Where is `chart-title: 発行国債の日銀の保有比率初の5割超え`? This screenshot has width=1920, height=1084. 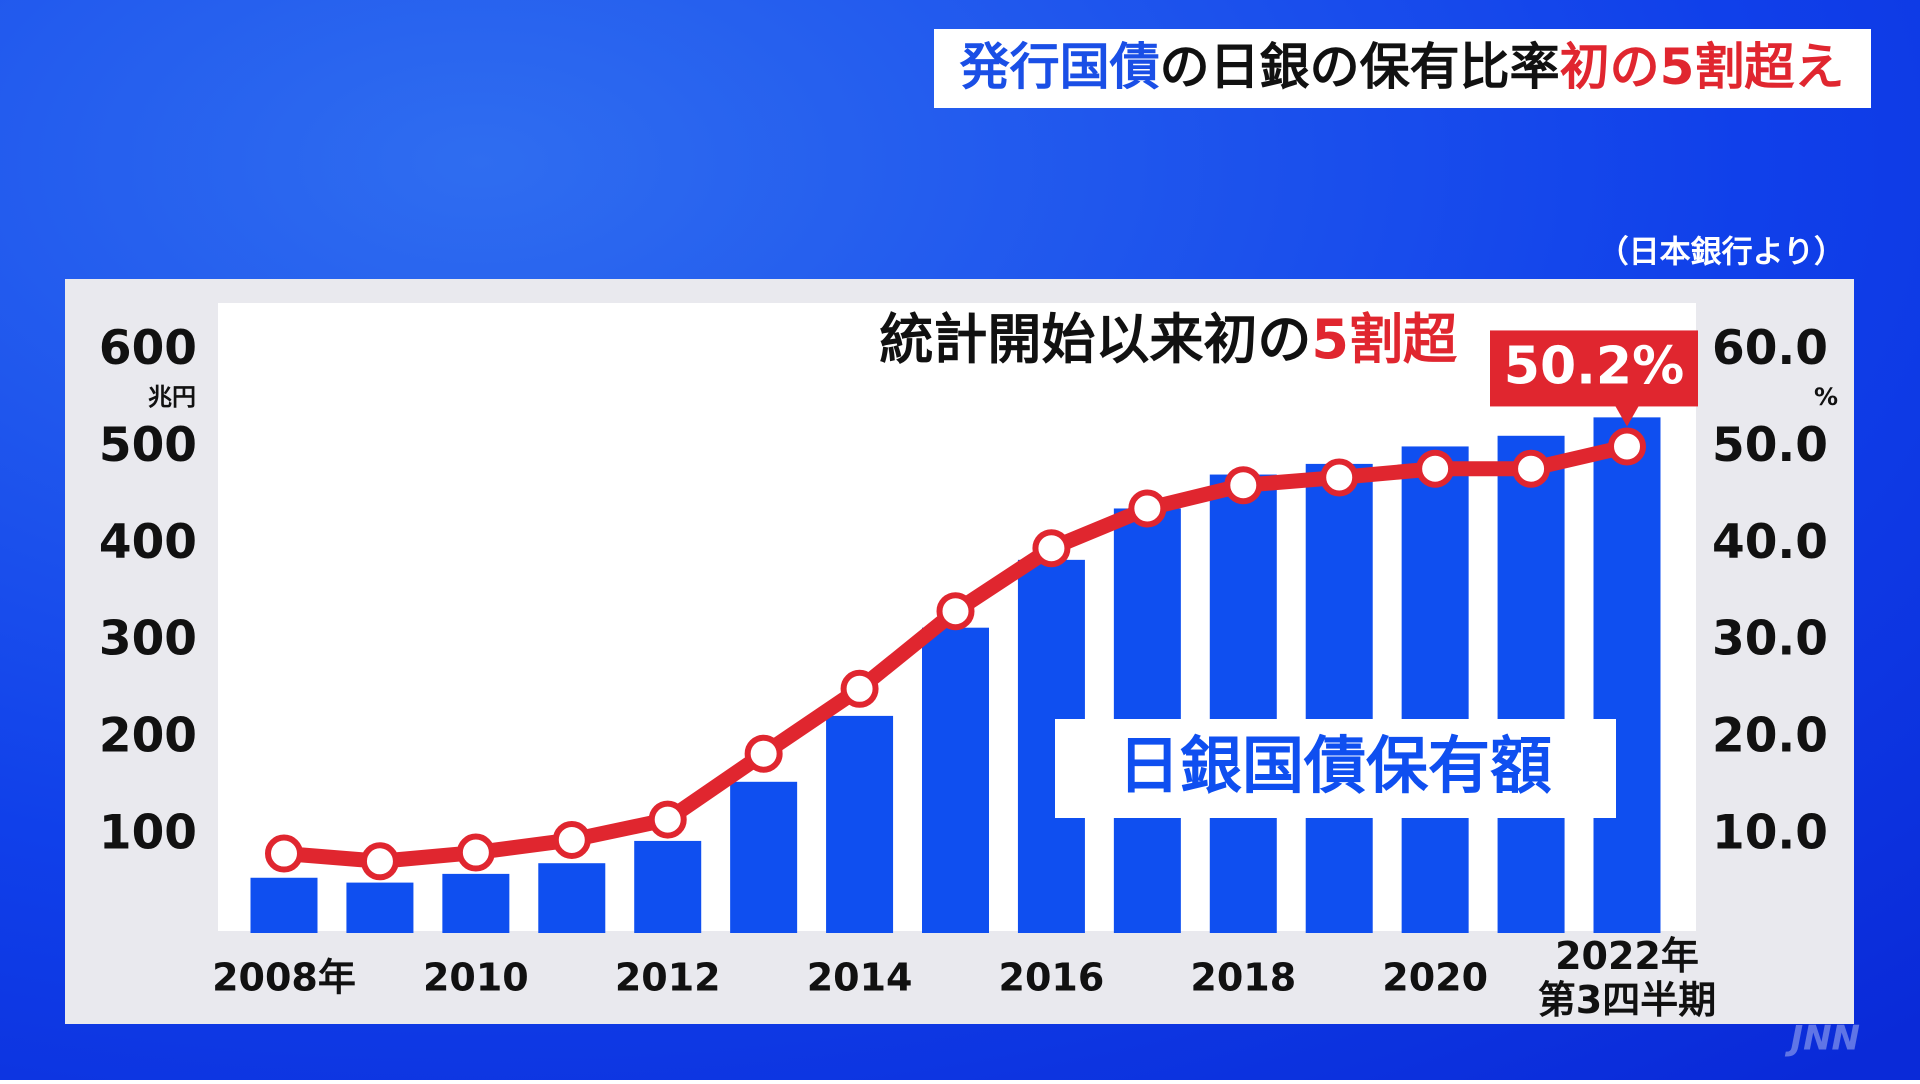 chart-title: 発行国債の日銀の保有比率初の5割超え is located at coordinates (1402, 67).